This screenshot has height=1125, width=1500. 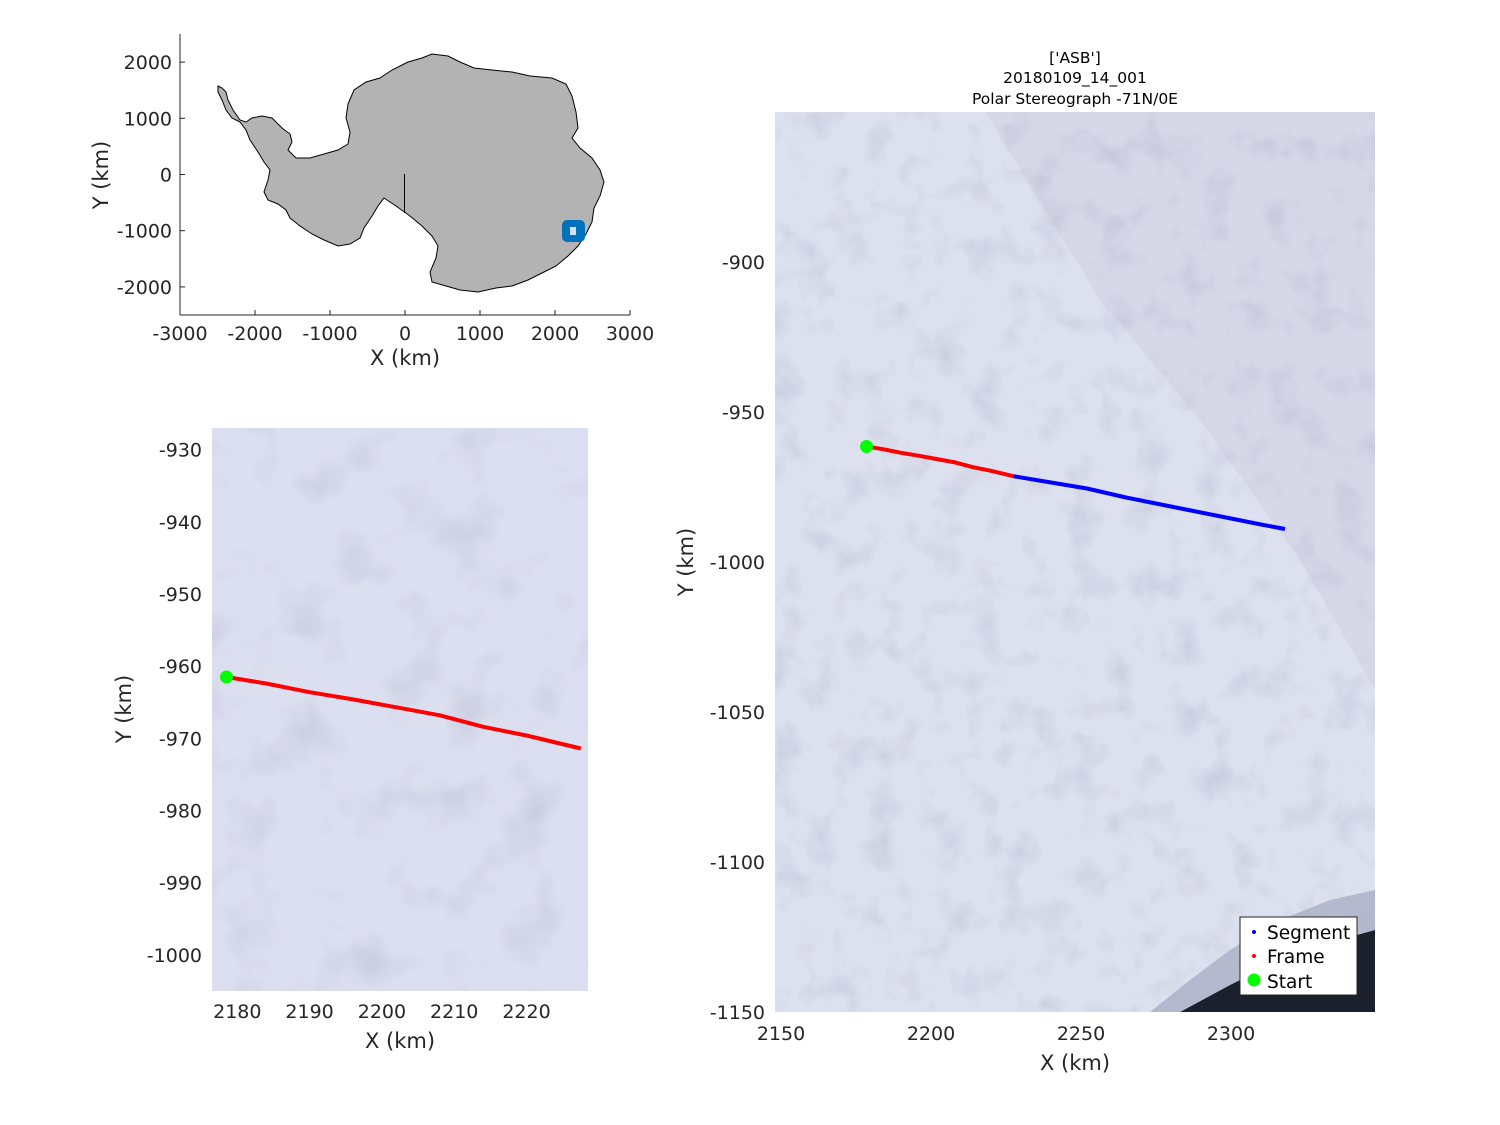 I want to click on legend: Segment Frame Start, so click(x=1298, y=956).